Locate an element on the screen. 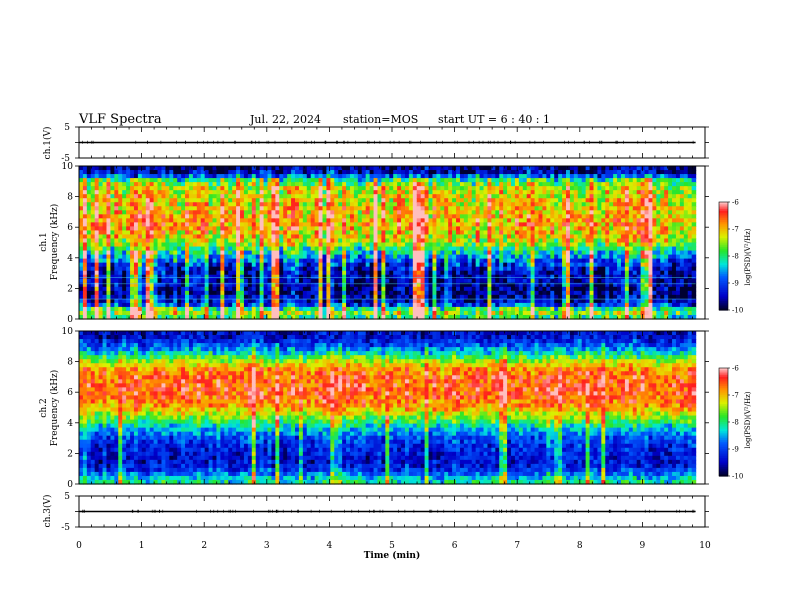  ch3-waveform-panel: 5 -5 ch.3(V) is located at coordinates (375, 512).